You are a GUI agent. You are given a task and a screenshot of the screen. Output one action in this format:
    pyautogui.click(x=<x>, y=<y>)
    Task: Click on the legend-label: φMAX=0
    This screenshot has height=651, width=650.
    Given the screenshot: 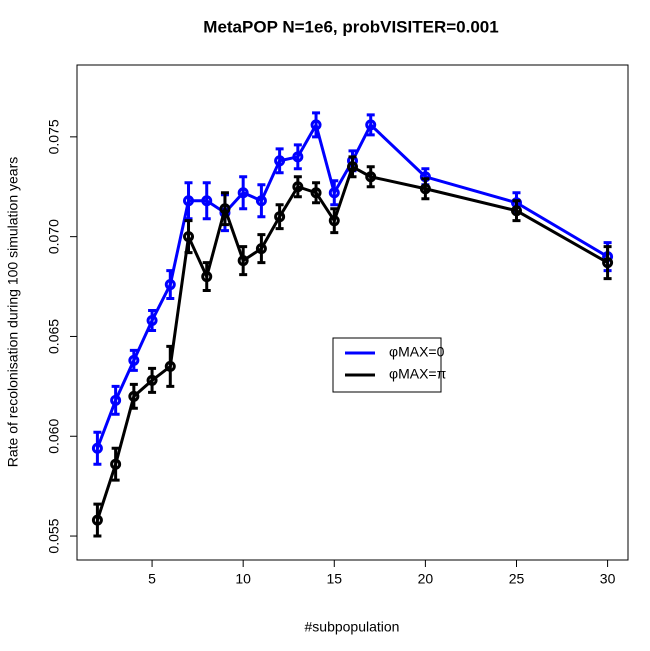 What is the action you would take?
    pyautogui.click(x=417, y=352)
    